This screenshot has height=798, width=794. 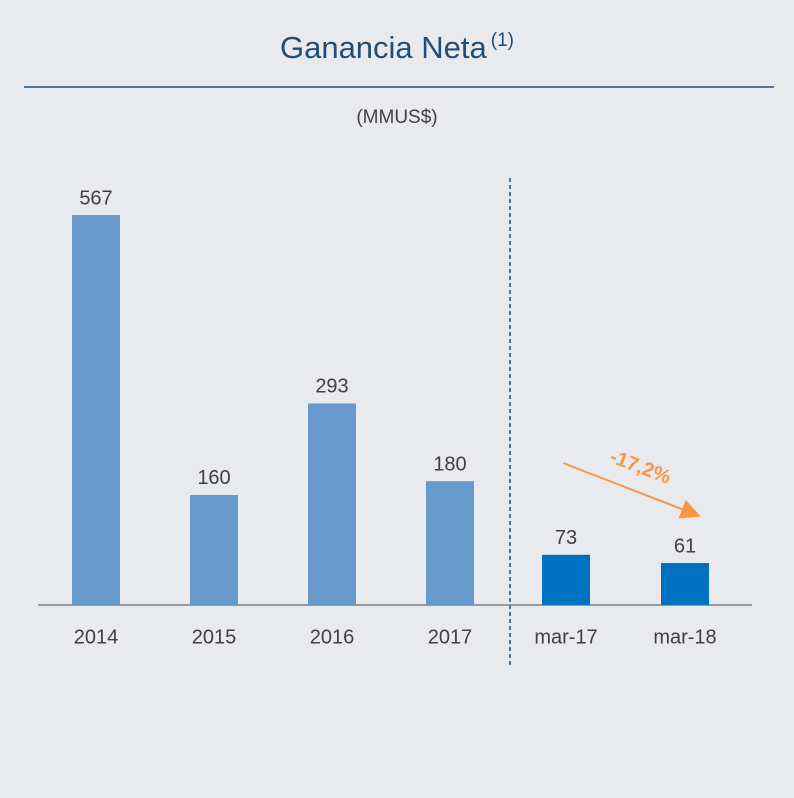 I want to click on trend-arrow, so click(x=631, y=490).